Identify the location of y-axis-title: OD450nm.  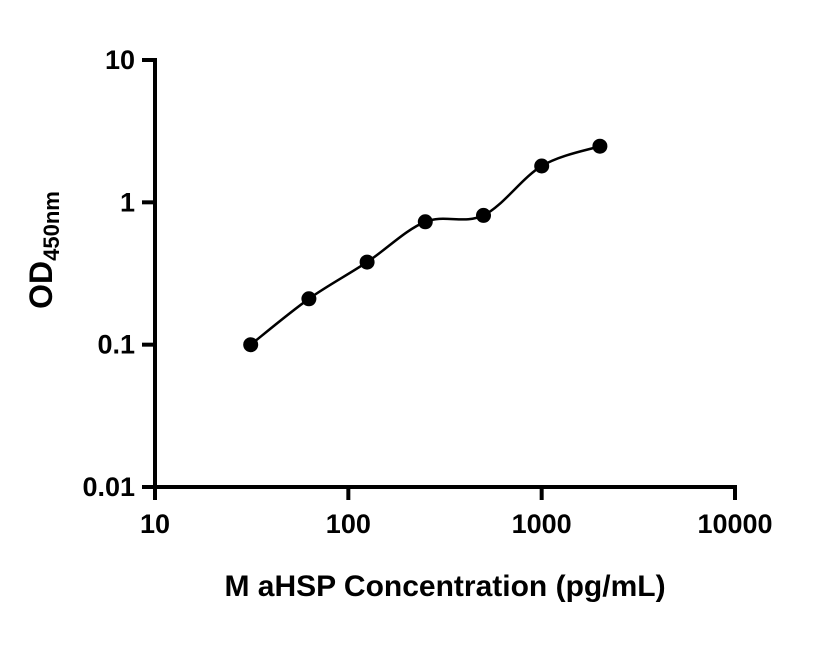
(43, 250).